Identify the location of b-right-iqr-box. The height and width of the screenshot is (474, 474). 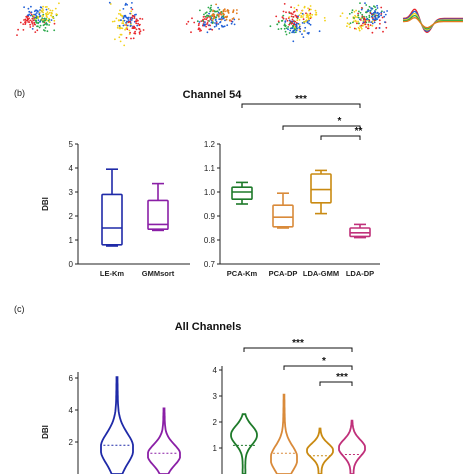
(321, 188).